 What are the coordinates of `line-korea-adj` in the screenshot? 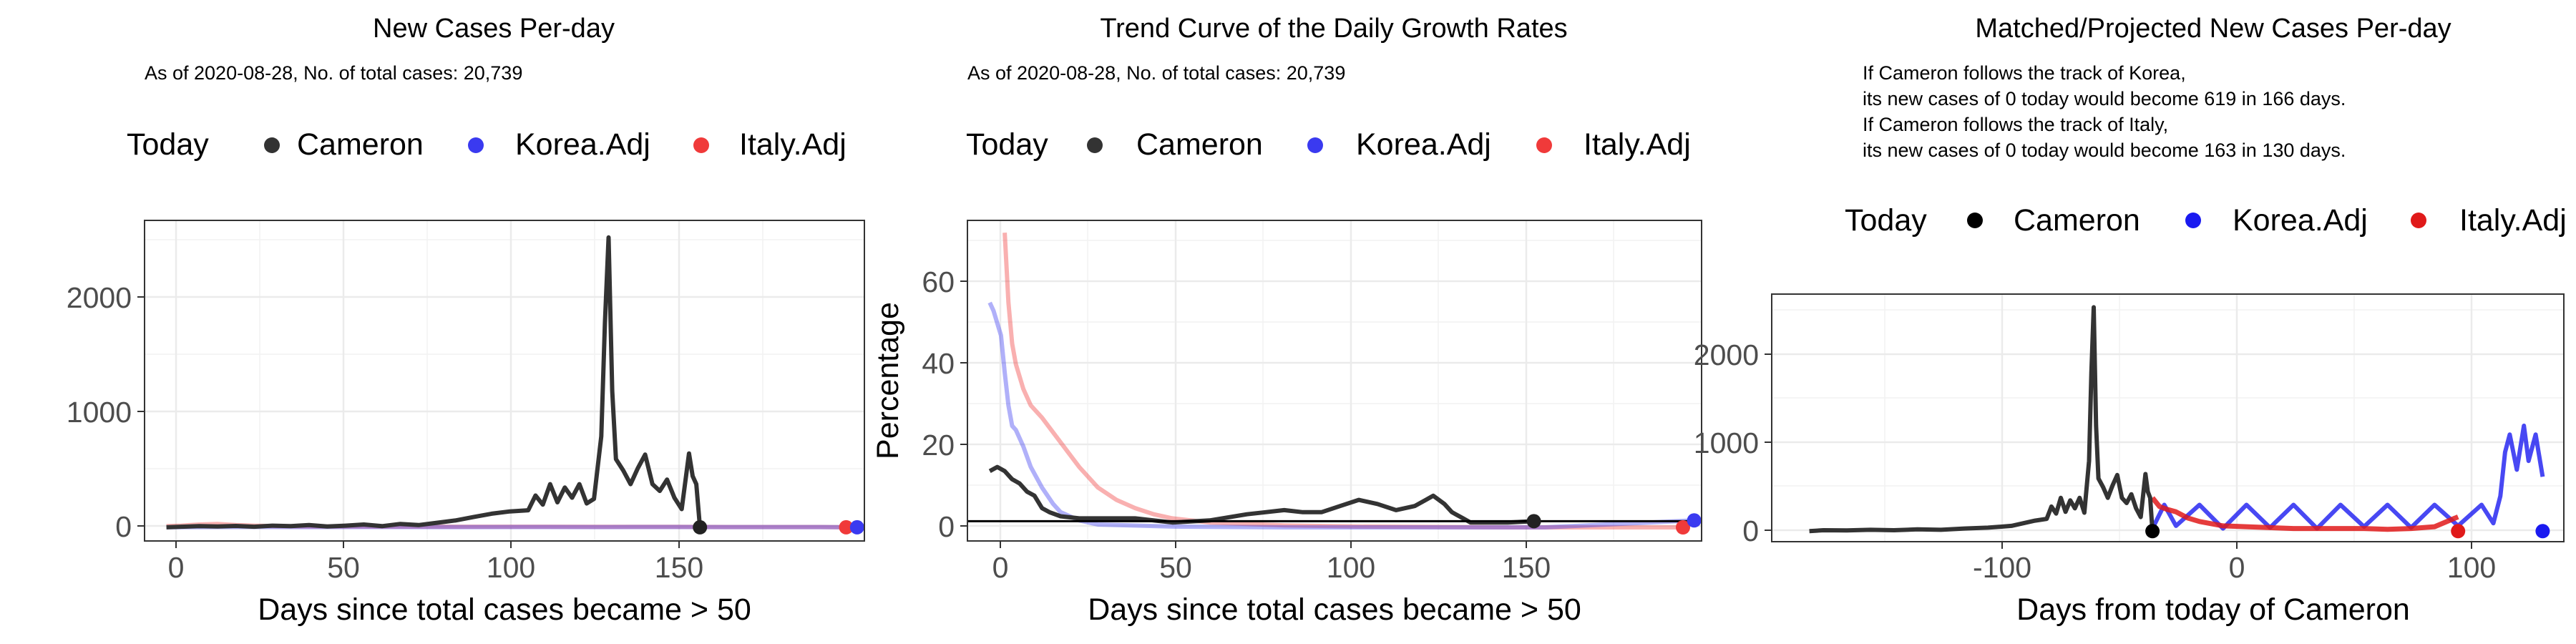 It's located at (1340, 415).